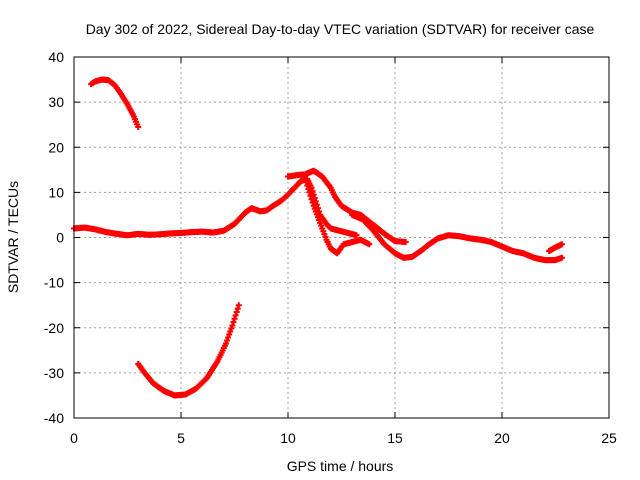  I want to click on y-tick-label: 30, so click(56, 102).